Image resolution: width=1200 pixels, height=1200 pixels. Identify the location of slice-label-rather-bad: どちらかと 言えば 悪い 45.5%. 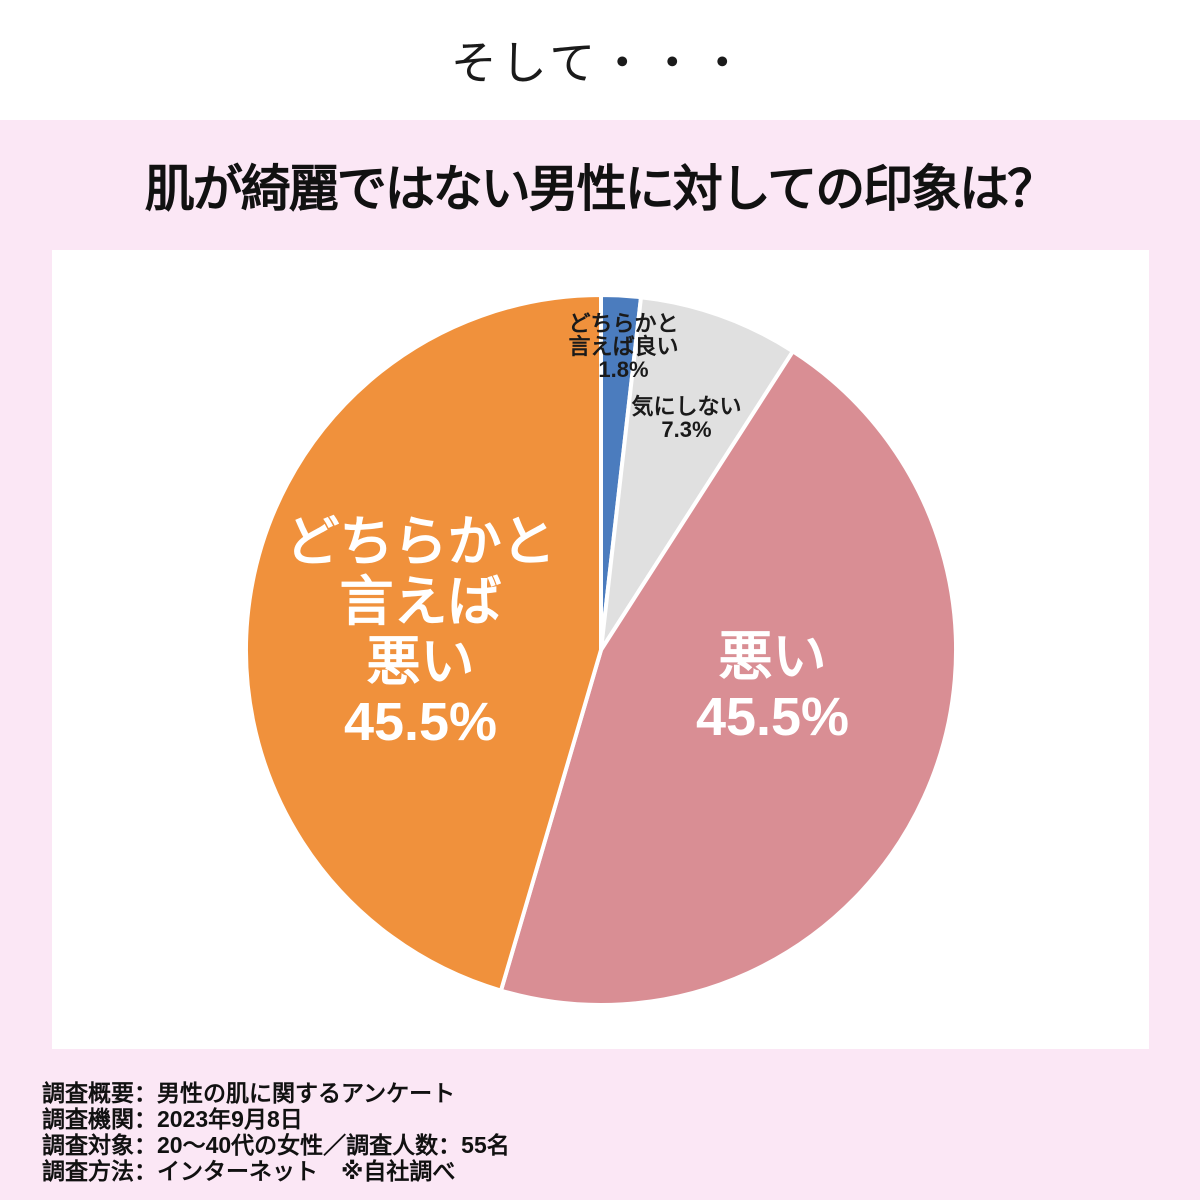
(421, 632).